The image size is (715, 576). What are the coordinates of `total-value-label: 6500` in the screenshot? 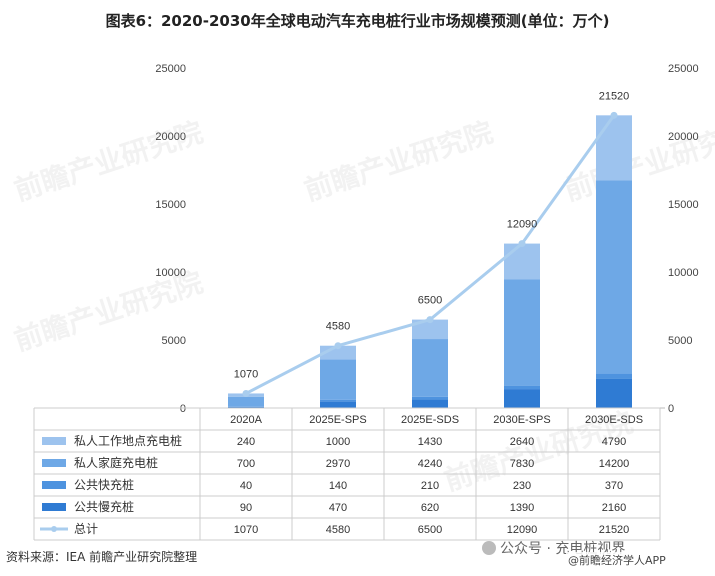 It's located at (430, 301).